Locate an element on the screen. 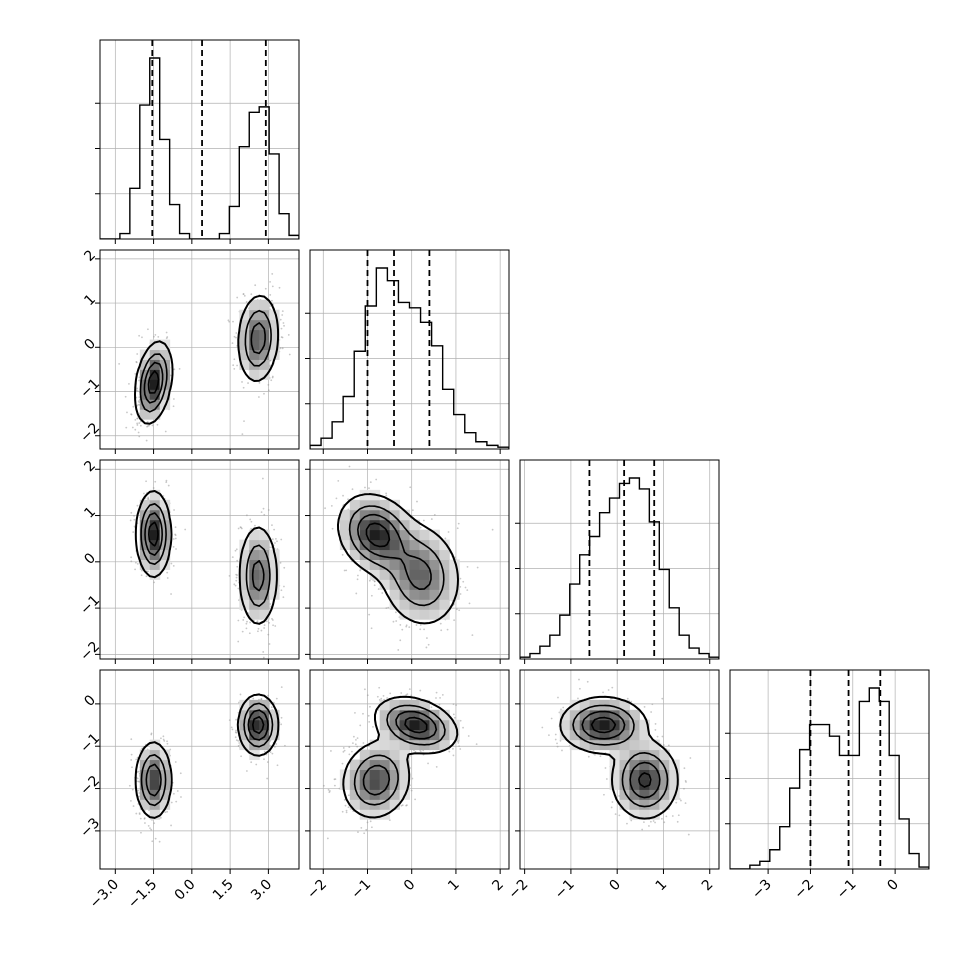 The image size is (970, 970). y-tick-label: 0 is located at coordinates (90, 345).